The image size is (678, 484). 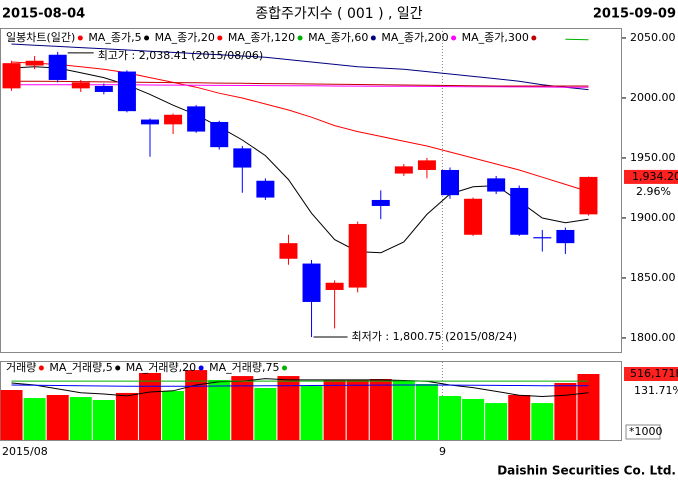 I want to click on legend-label: MA_거래량,20, so click(x=161, y=367).